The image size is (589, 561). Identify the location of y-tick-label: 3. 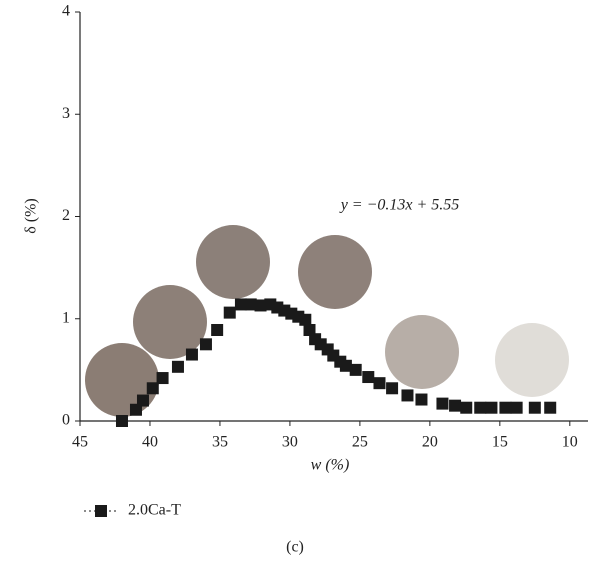
(66, 113).